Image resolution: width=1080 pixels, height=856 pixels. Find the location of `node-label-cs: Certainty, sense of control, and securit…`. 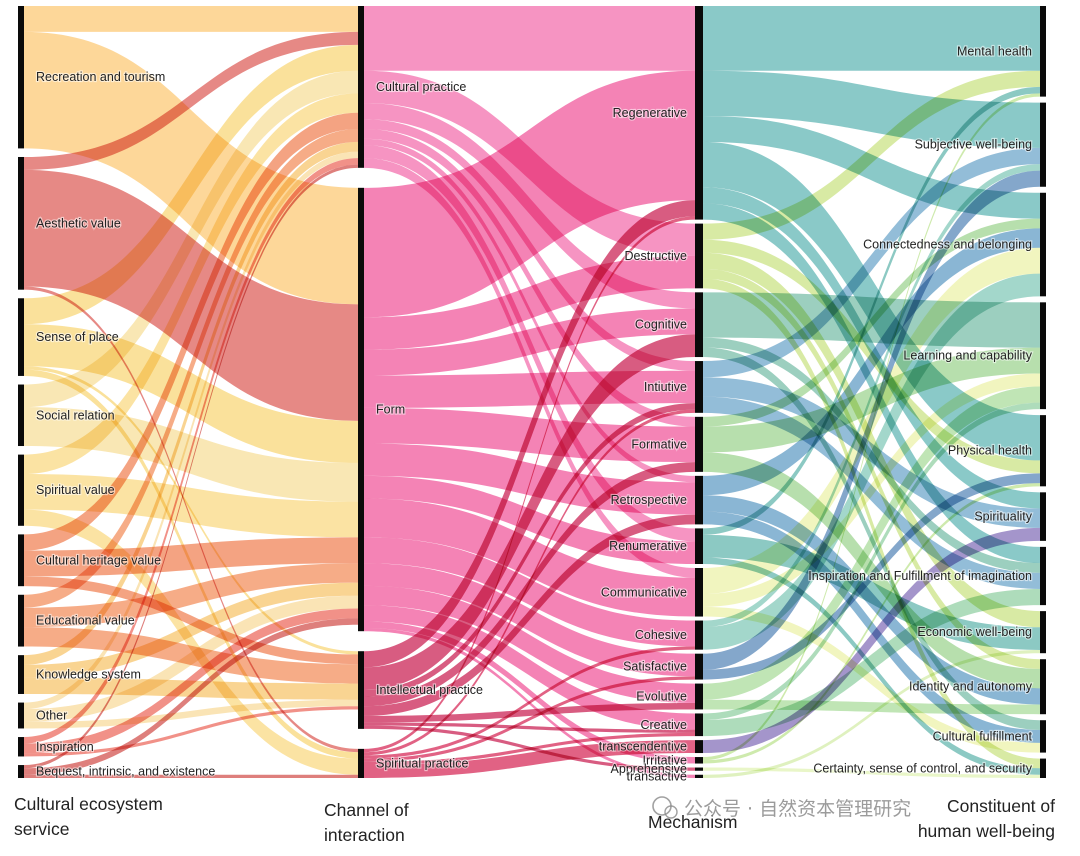

node-label-cs: Certainty, sense of control, and securit… is located at coordinates (922, 768).